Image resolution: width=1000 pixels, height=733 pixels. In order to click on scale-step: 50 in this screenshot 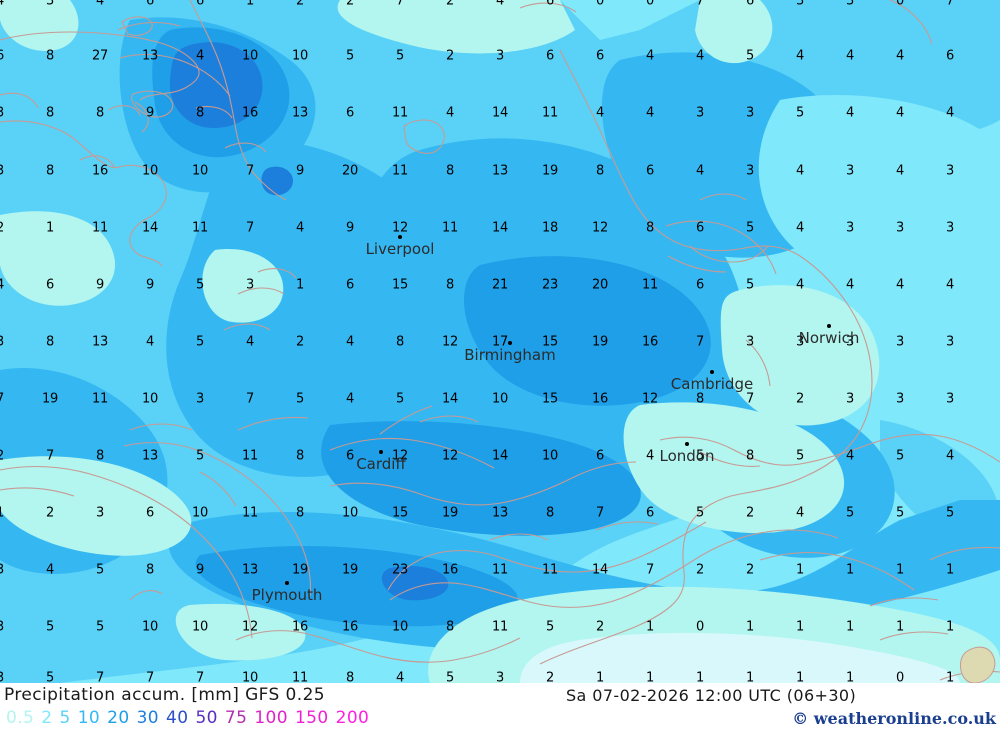, I will do `click(206, 718)`.